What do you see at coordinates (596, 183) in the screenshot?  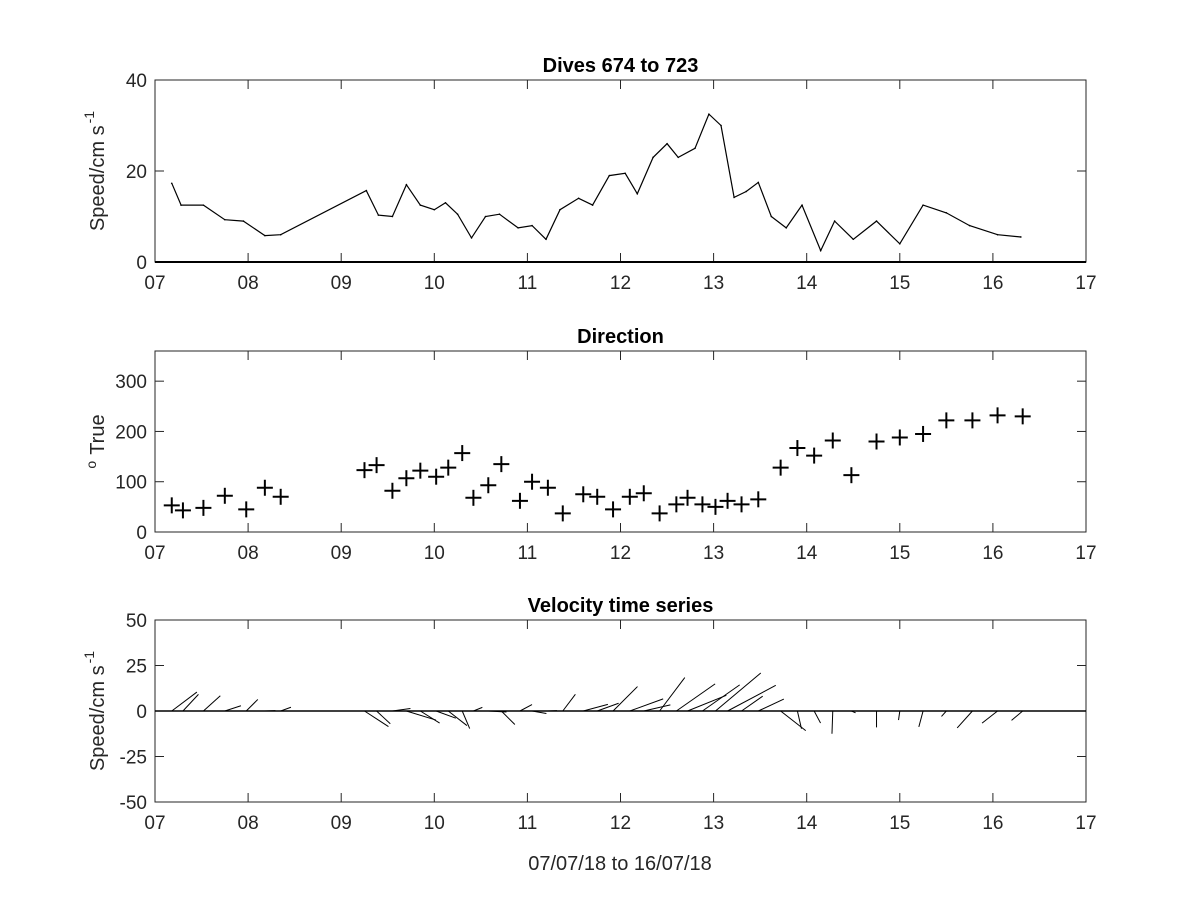 I see `speed-series-line` at bounding box center [596, 183].